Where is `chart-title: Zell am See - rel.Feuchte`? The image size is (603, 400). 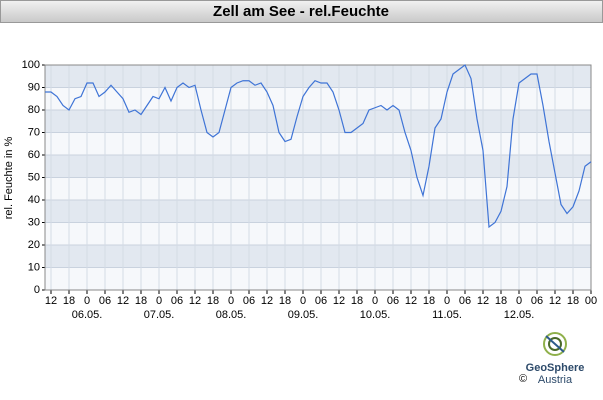
chart-title: Zell am See - rel.Feuchte is located at coordinates (301, 11).